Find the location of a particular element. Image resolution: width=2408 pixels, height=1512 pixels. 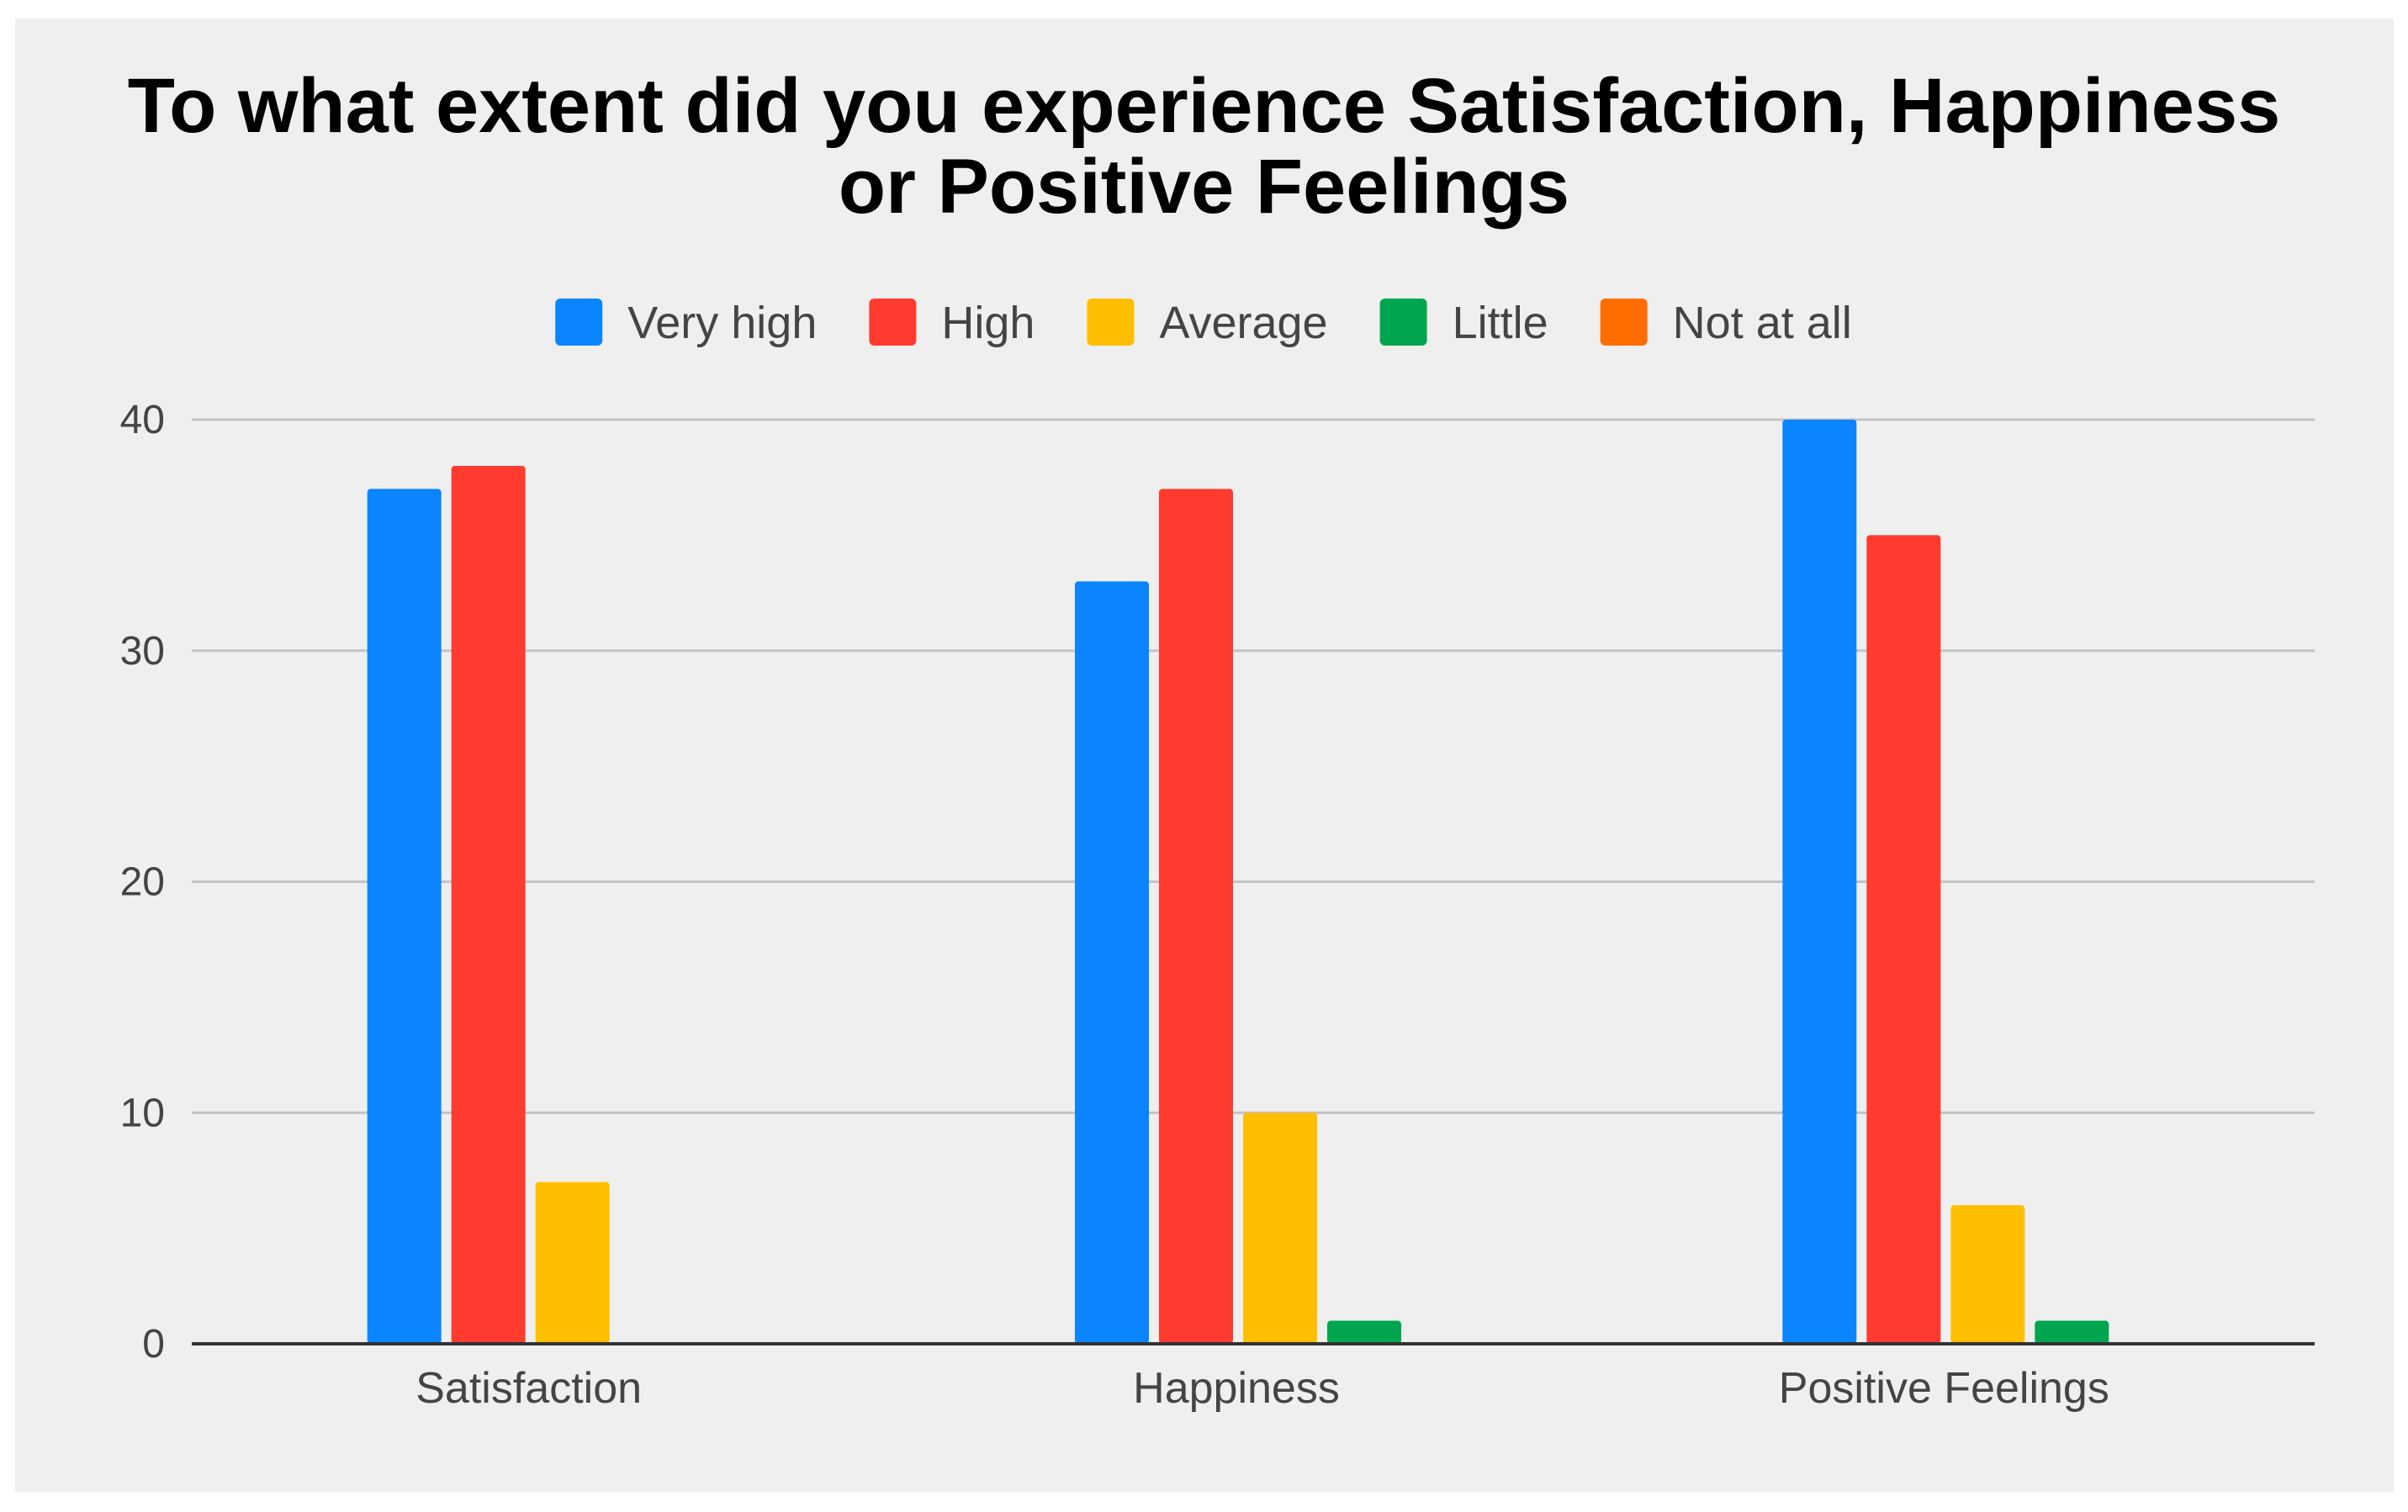

bar-positive-feelings-very-high is located at coordinates (1819, 882).